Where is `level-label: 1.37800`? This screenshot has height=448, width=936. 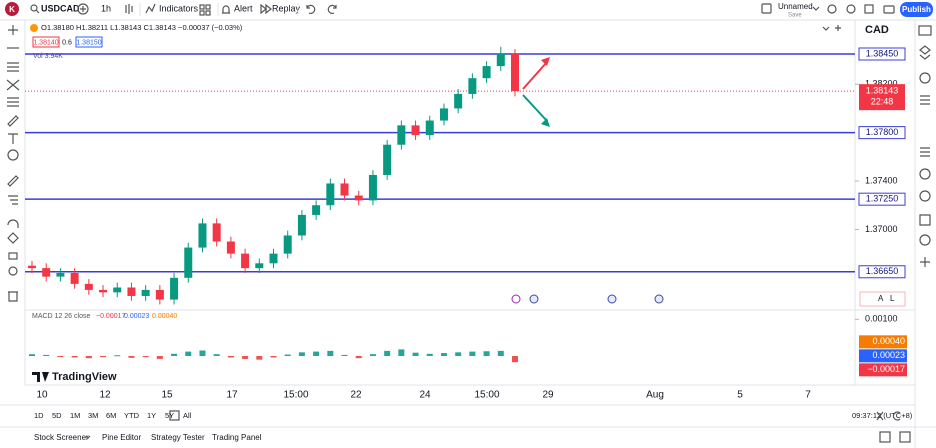
level-label: 1.37800 is located at coordinates (882, 132).